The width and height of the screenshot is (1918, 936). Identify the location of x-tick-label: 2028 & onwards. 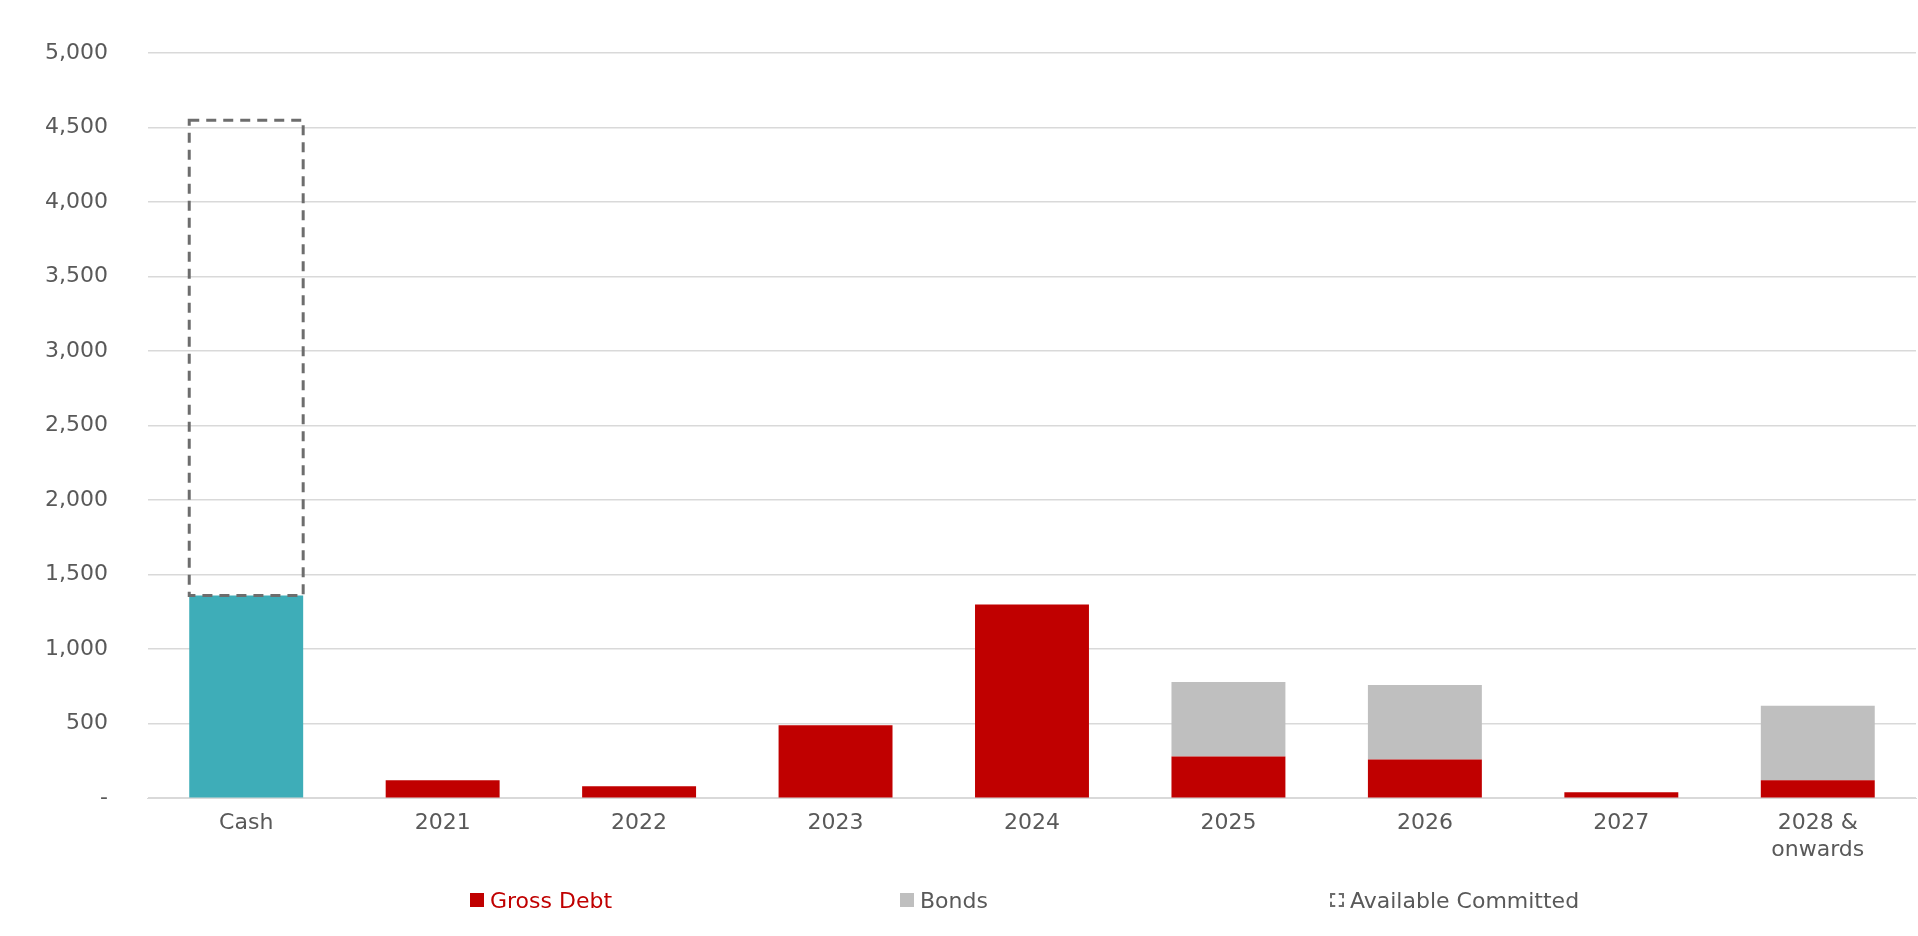
(1818, 835).